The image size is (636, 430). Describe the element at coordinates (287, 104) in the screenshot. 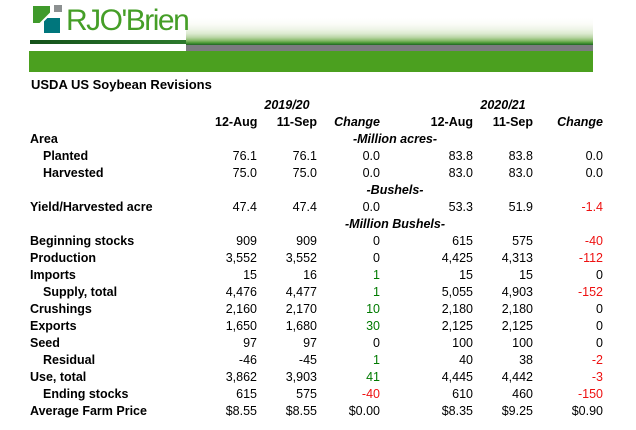

I see `year-header-2019-20: 2019/20` at that location.